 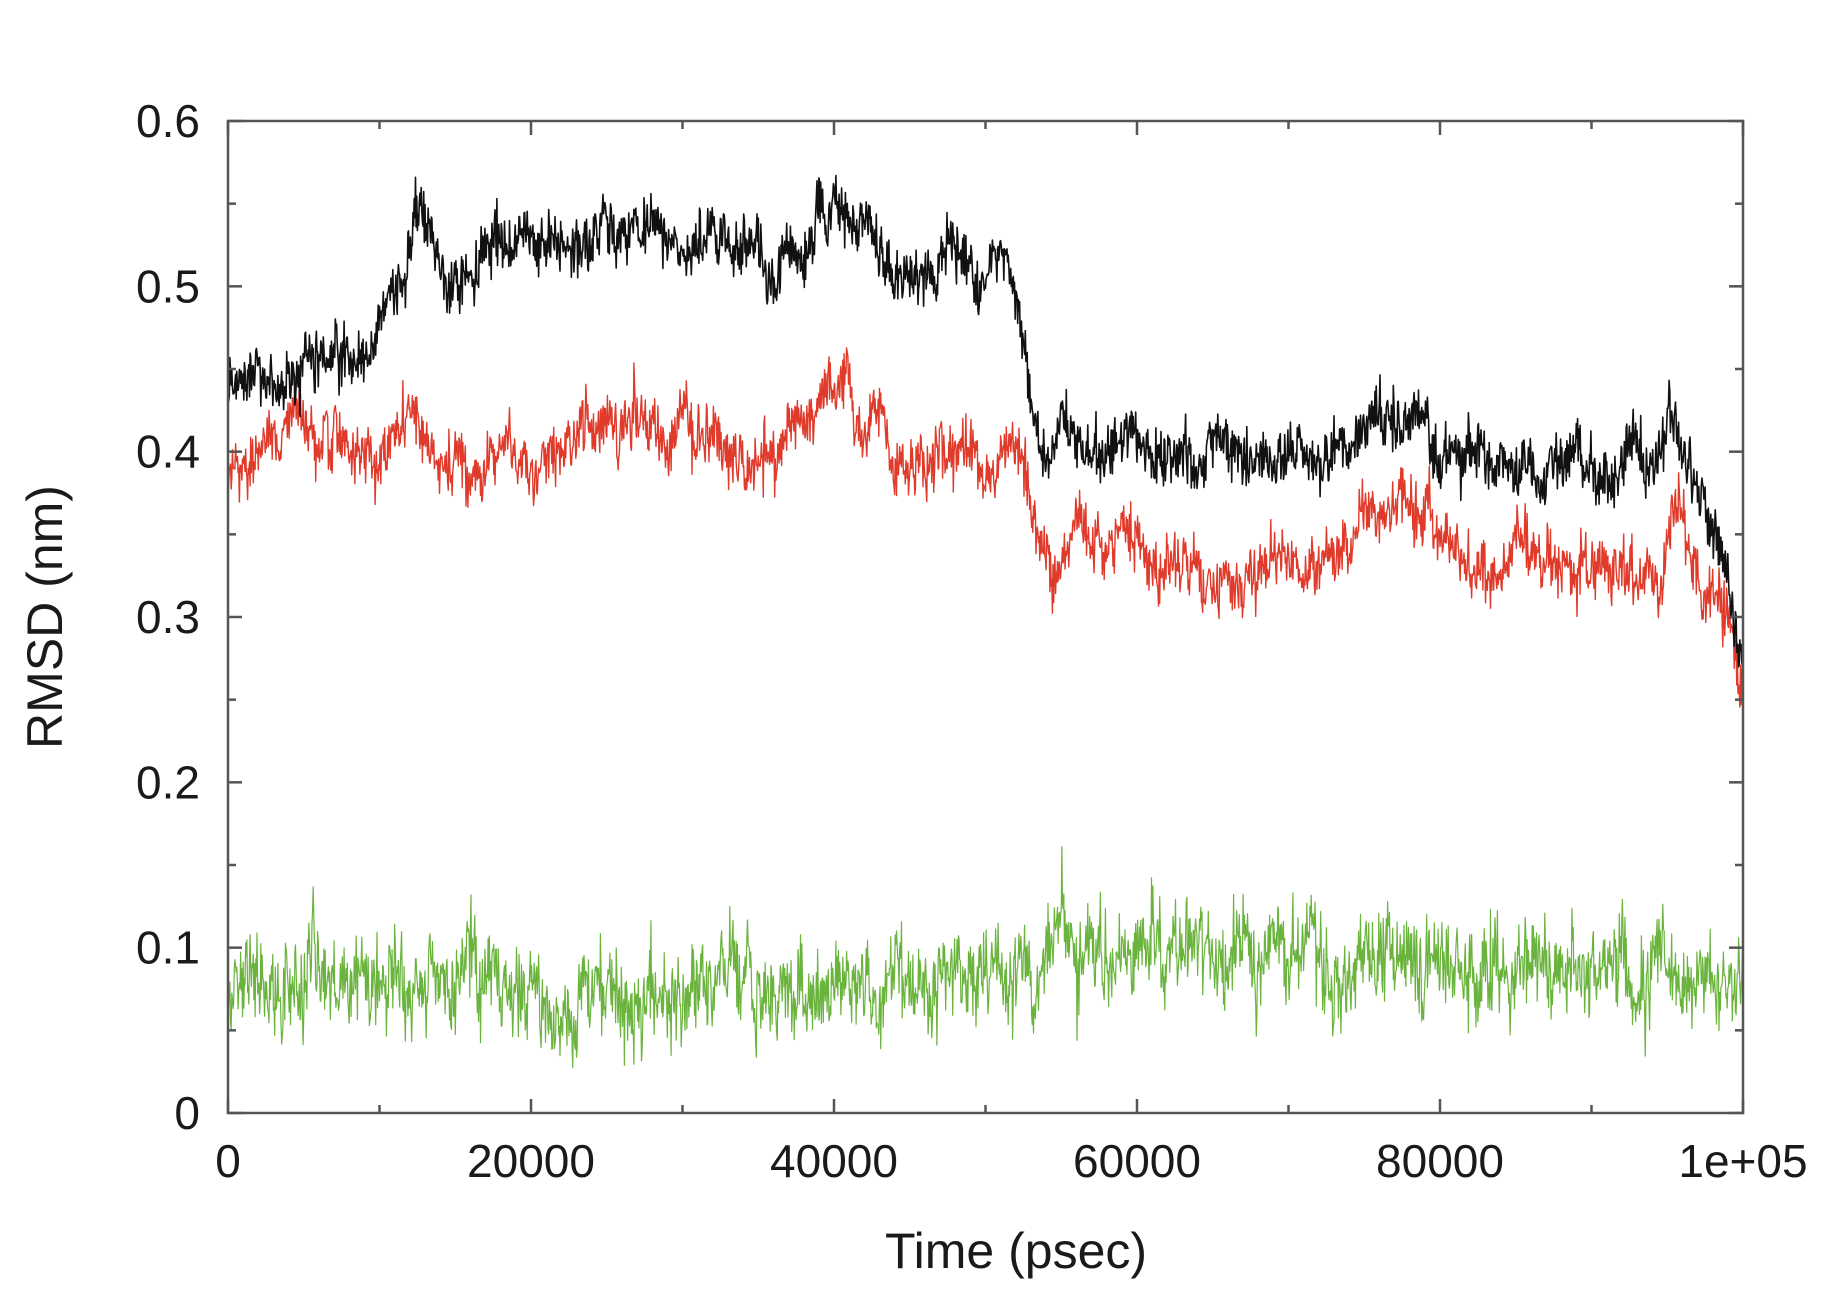 What do you see at coordinates (187, 1113) in the screenshot?
I see `y-tick-label: 0` at bounding box center [187, 1113].